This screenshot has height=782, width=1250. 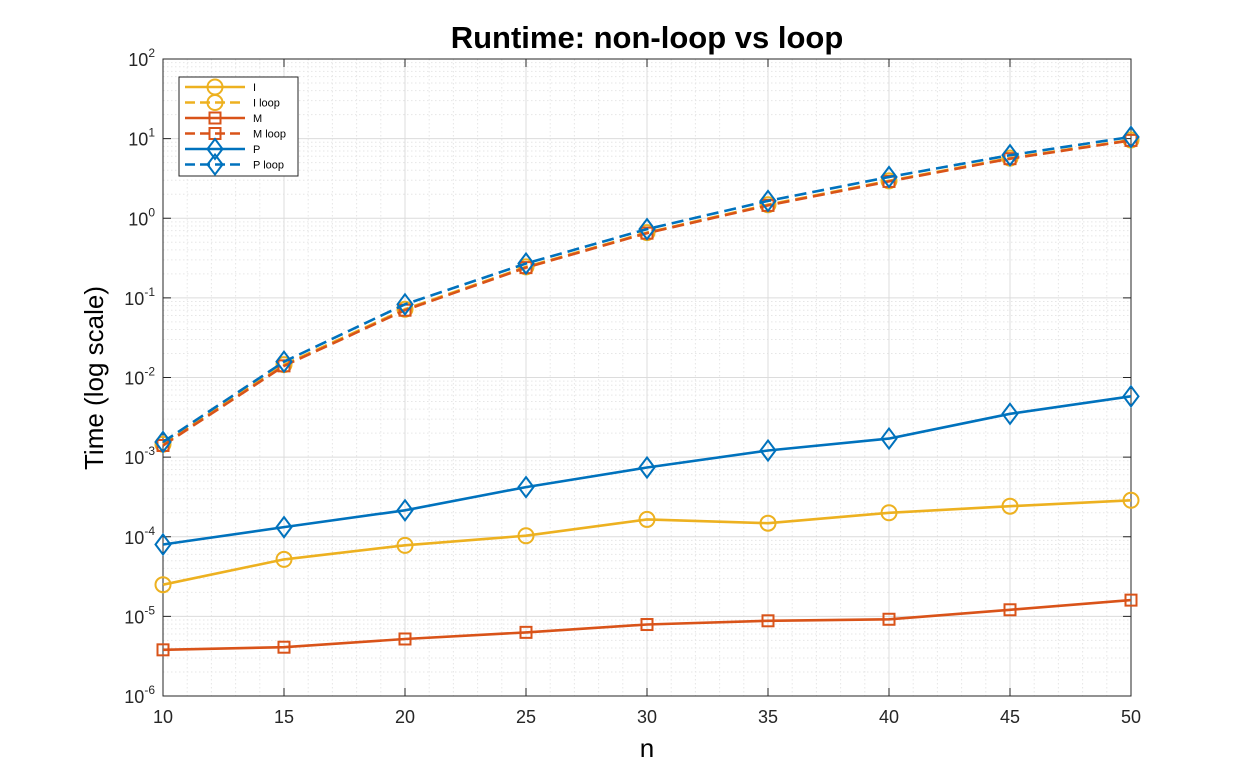 What do you see at coordinates (163, 717) in the screenshot?
I see `x-tick-label: 10` at bounding box center [163, 717].